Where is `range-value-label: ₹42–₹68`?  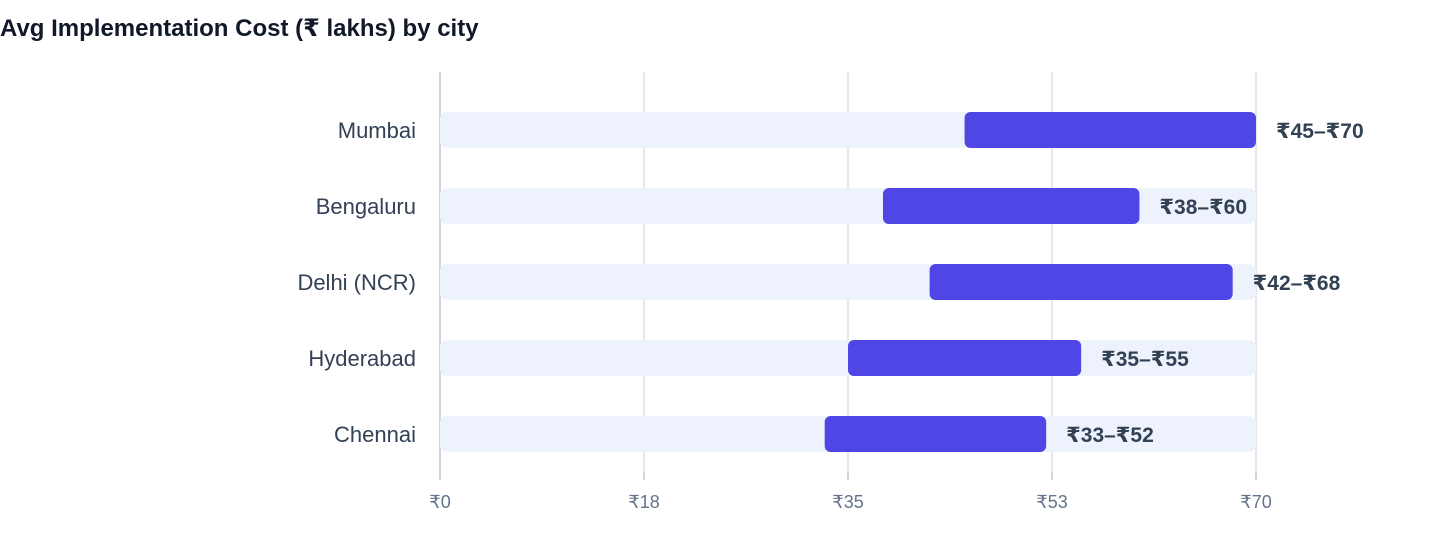
range-value-label: ₹42–₹68 is located at coordinates (1297, 283).